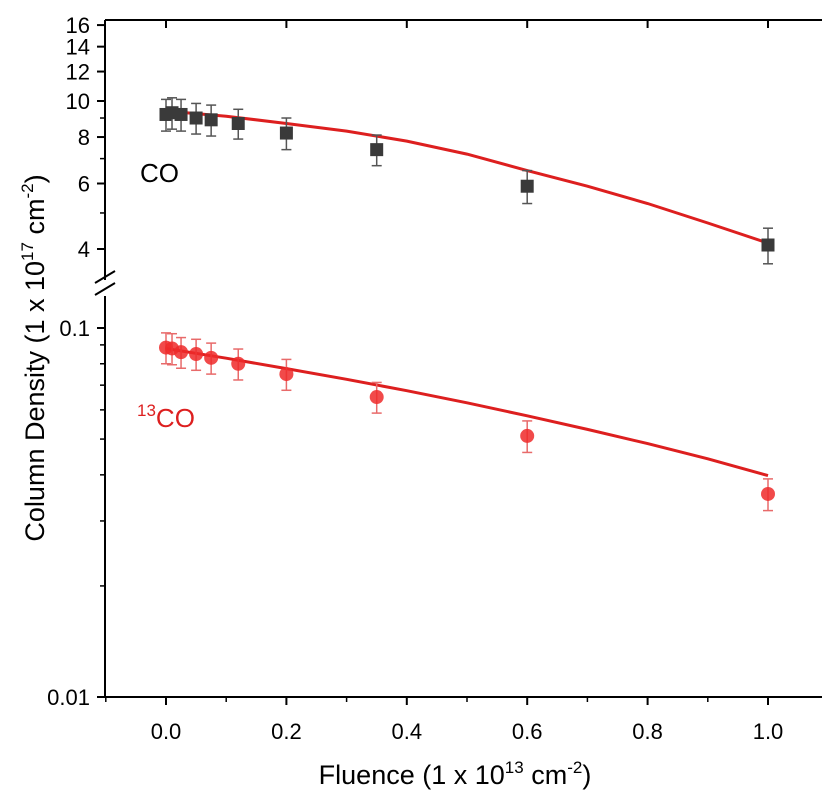 The height and width of the screenshot is (801, 822). I want to click on x-tick-label: 0.4, so click(407, 731).